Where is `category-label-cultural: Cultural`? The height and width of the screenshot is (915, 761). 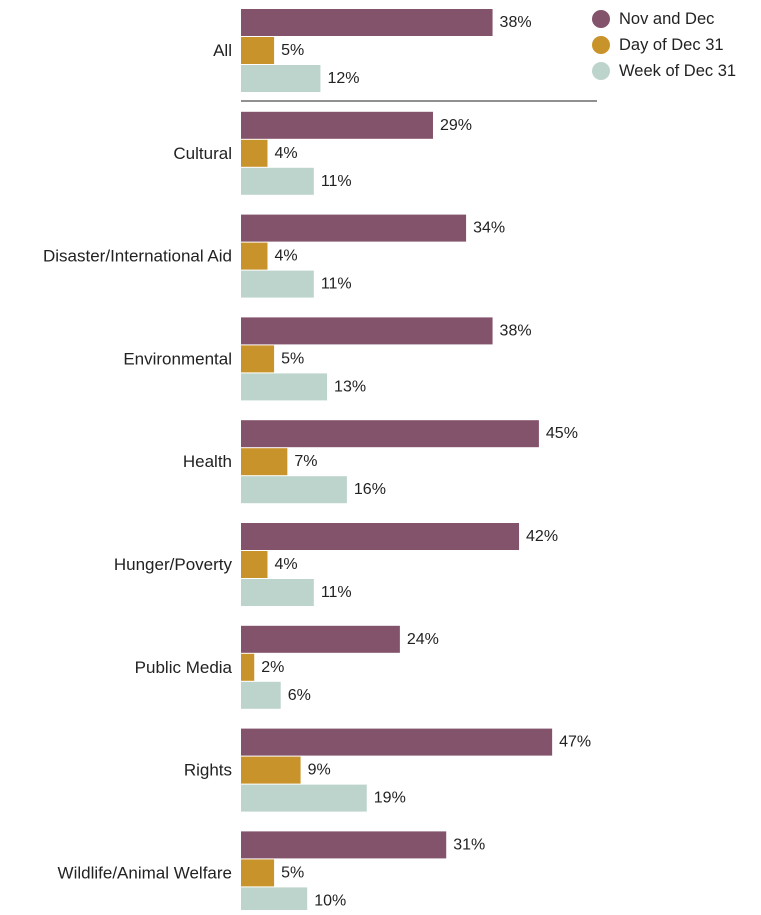
category-label-cultural: Cultural is located at coordinates (202, 153).